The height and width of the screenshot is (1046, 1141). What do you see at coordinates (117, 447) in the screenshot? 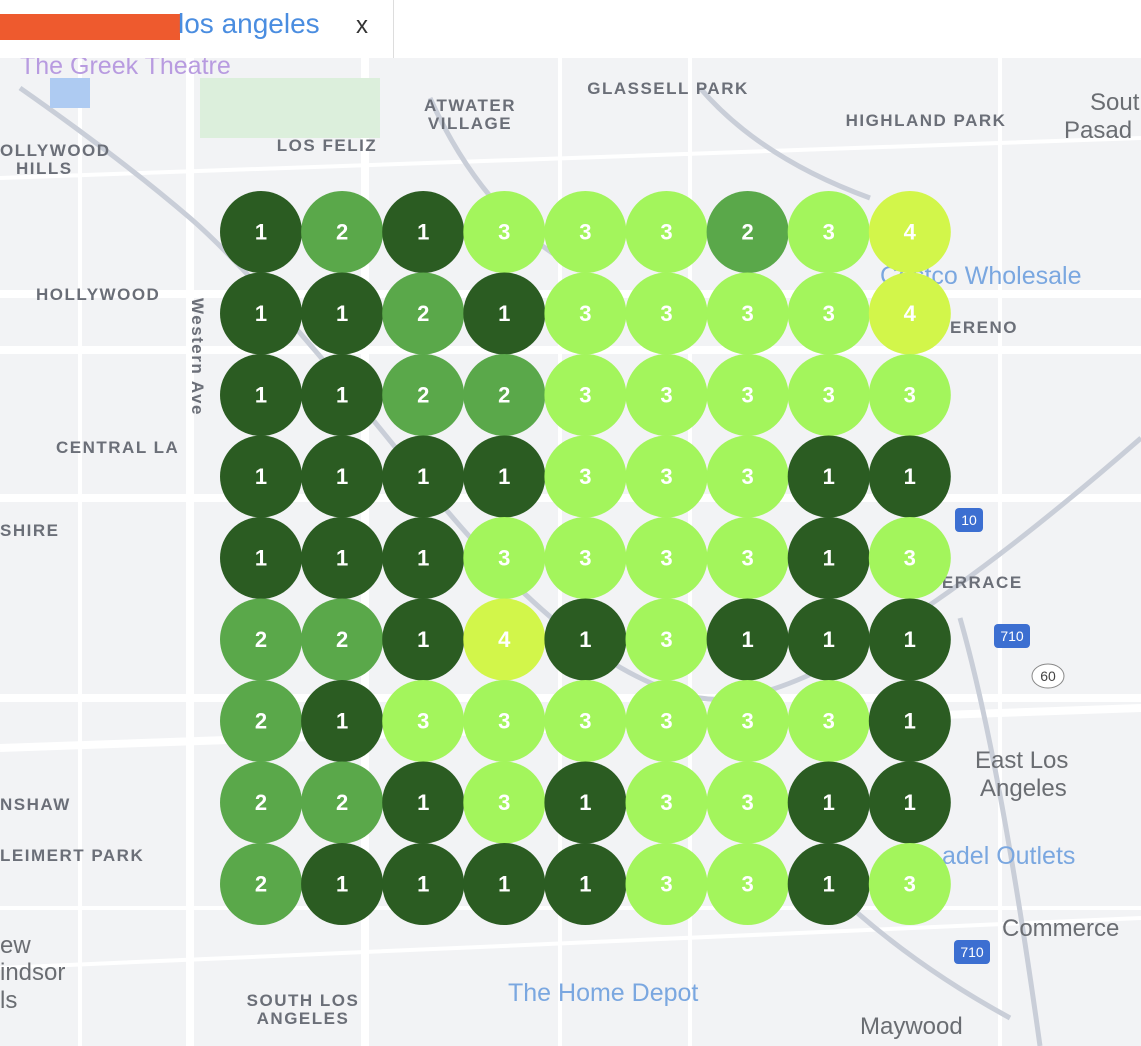
I see `area-label: CENTRAL LA` at bounding box center [117, 447].